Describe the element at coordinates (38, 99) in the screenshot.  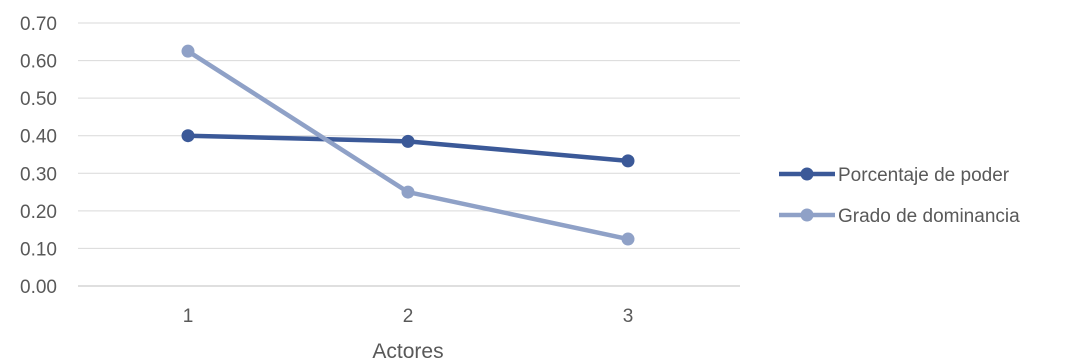
I see `y-tick-label: 0.50` at that location.